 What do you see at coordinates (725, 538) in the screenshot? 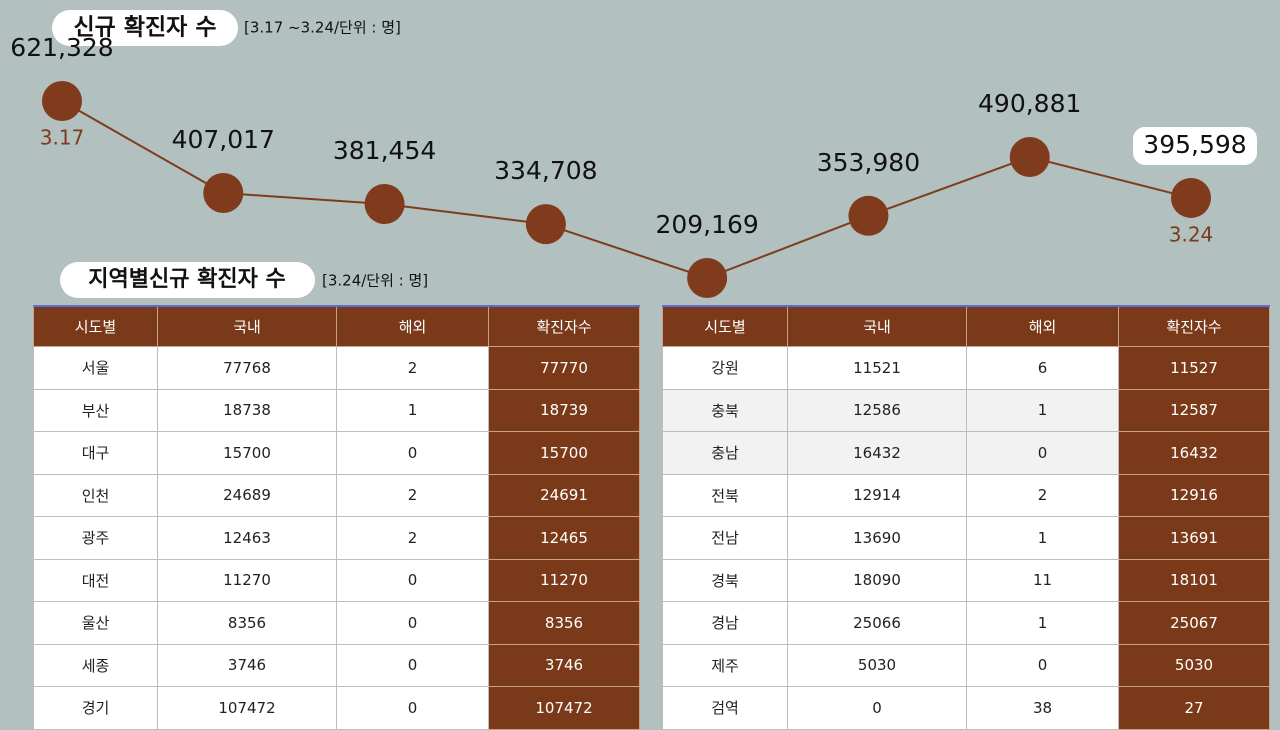
I see `region-name: 전남` at bounding box center [725, 538].